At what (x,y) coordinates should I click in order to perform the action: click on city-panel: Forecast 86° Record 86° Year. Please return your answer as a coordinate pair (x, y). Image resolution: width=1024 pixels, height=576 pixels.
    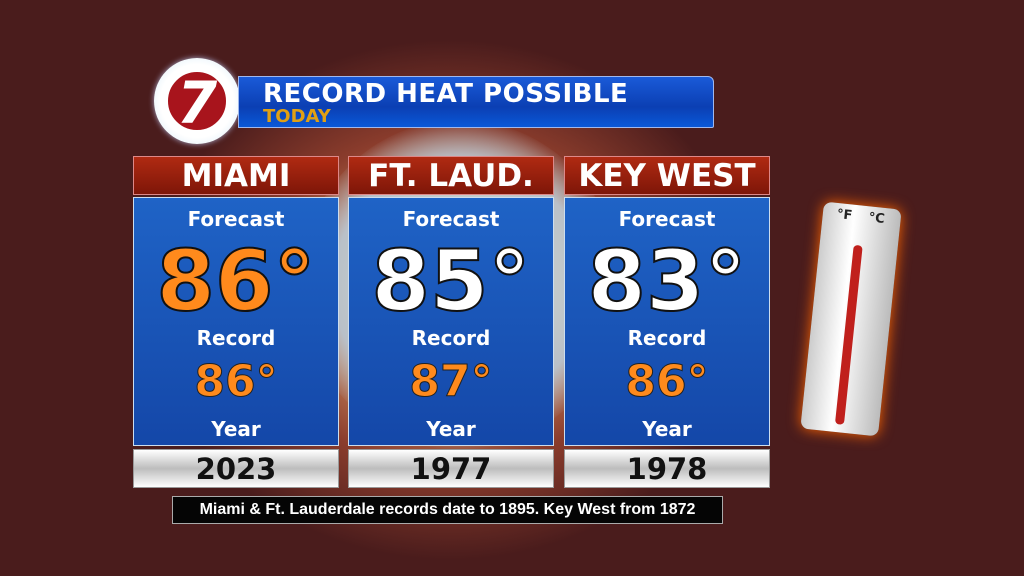
    Looking at the image, I should click on (236, 321).